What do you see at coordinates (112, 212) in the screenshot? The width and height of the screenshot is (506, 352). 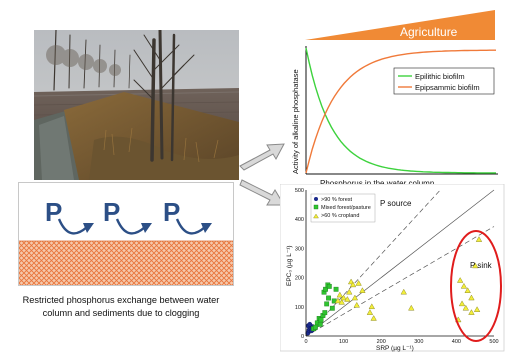 I see `phosphorus-symbol-2: P` at bounding box center [112, 212].